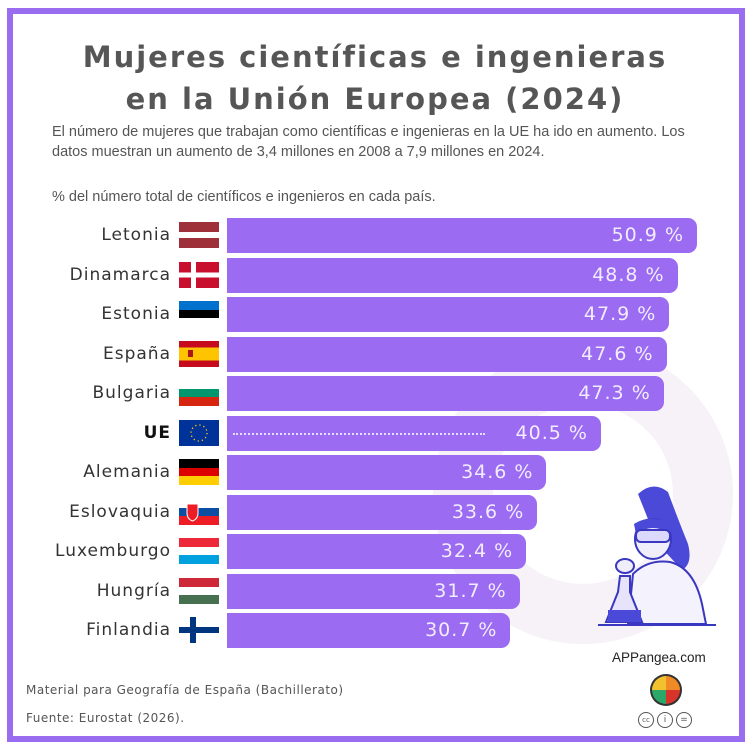 The width and height of the screenshot is (750, 750). What do you see at coordinates (657, 556) in the screenshot?
I see `scientist-illustration-icon` at bounding box center [657, 556].